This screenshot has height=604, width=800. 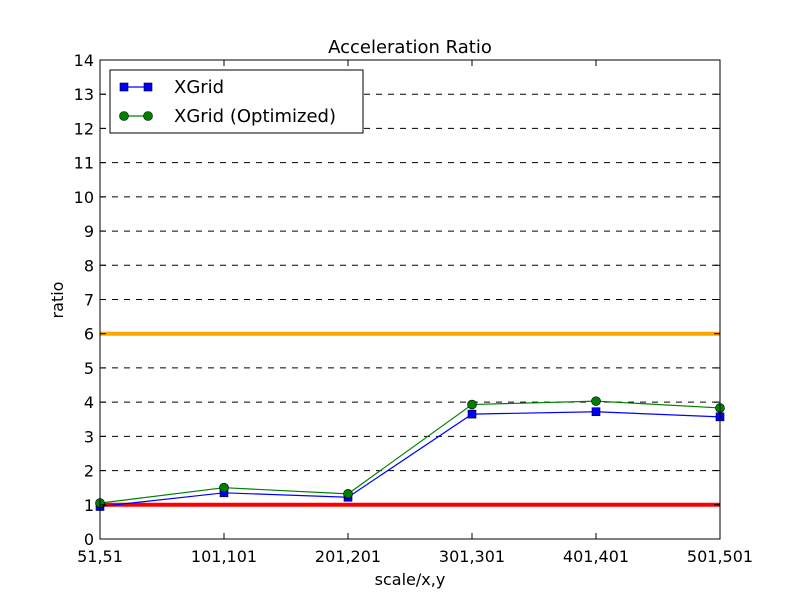 What do you see at coordinates (89, 265) in the screenshot?
I see `y-tick-label: 8` at bounding box center [89, 265].